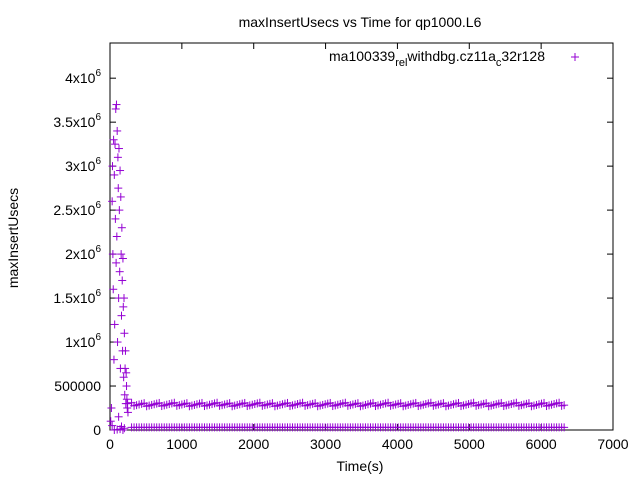 The width and height of the screenshot is (640, 480). Describe the element at coordinates (77, 209) in the screenshot. I see `y-tick-label: 2.5x10⁶` at that location.